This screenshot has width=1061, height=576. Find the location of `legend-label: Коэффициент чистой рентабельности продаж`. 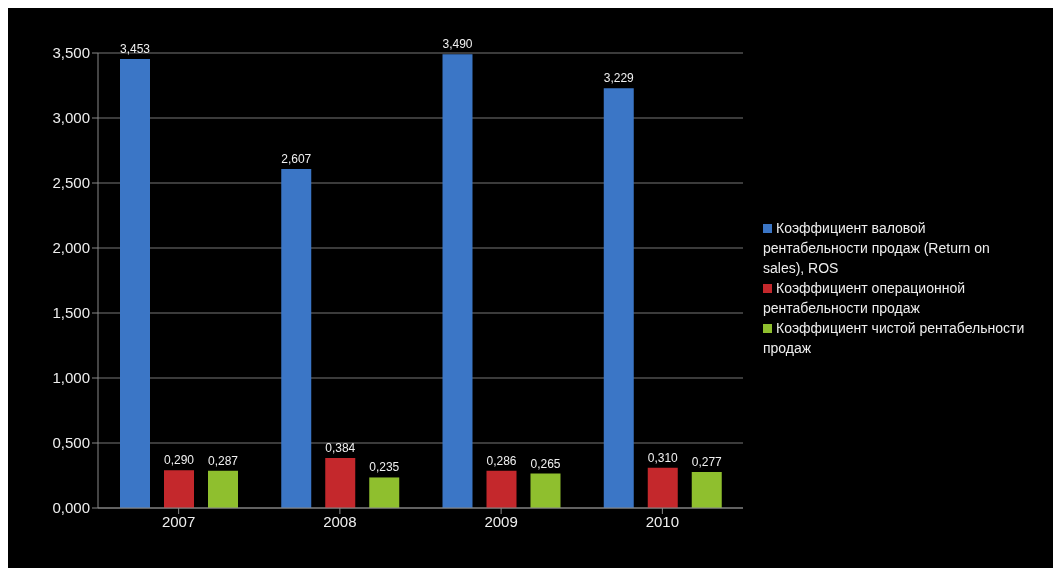

legend-label: Коэффициент чистой рентабельности продаж is located at coordinates (894, 338).